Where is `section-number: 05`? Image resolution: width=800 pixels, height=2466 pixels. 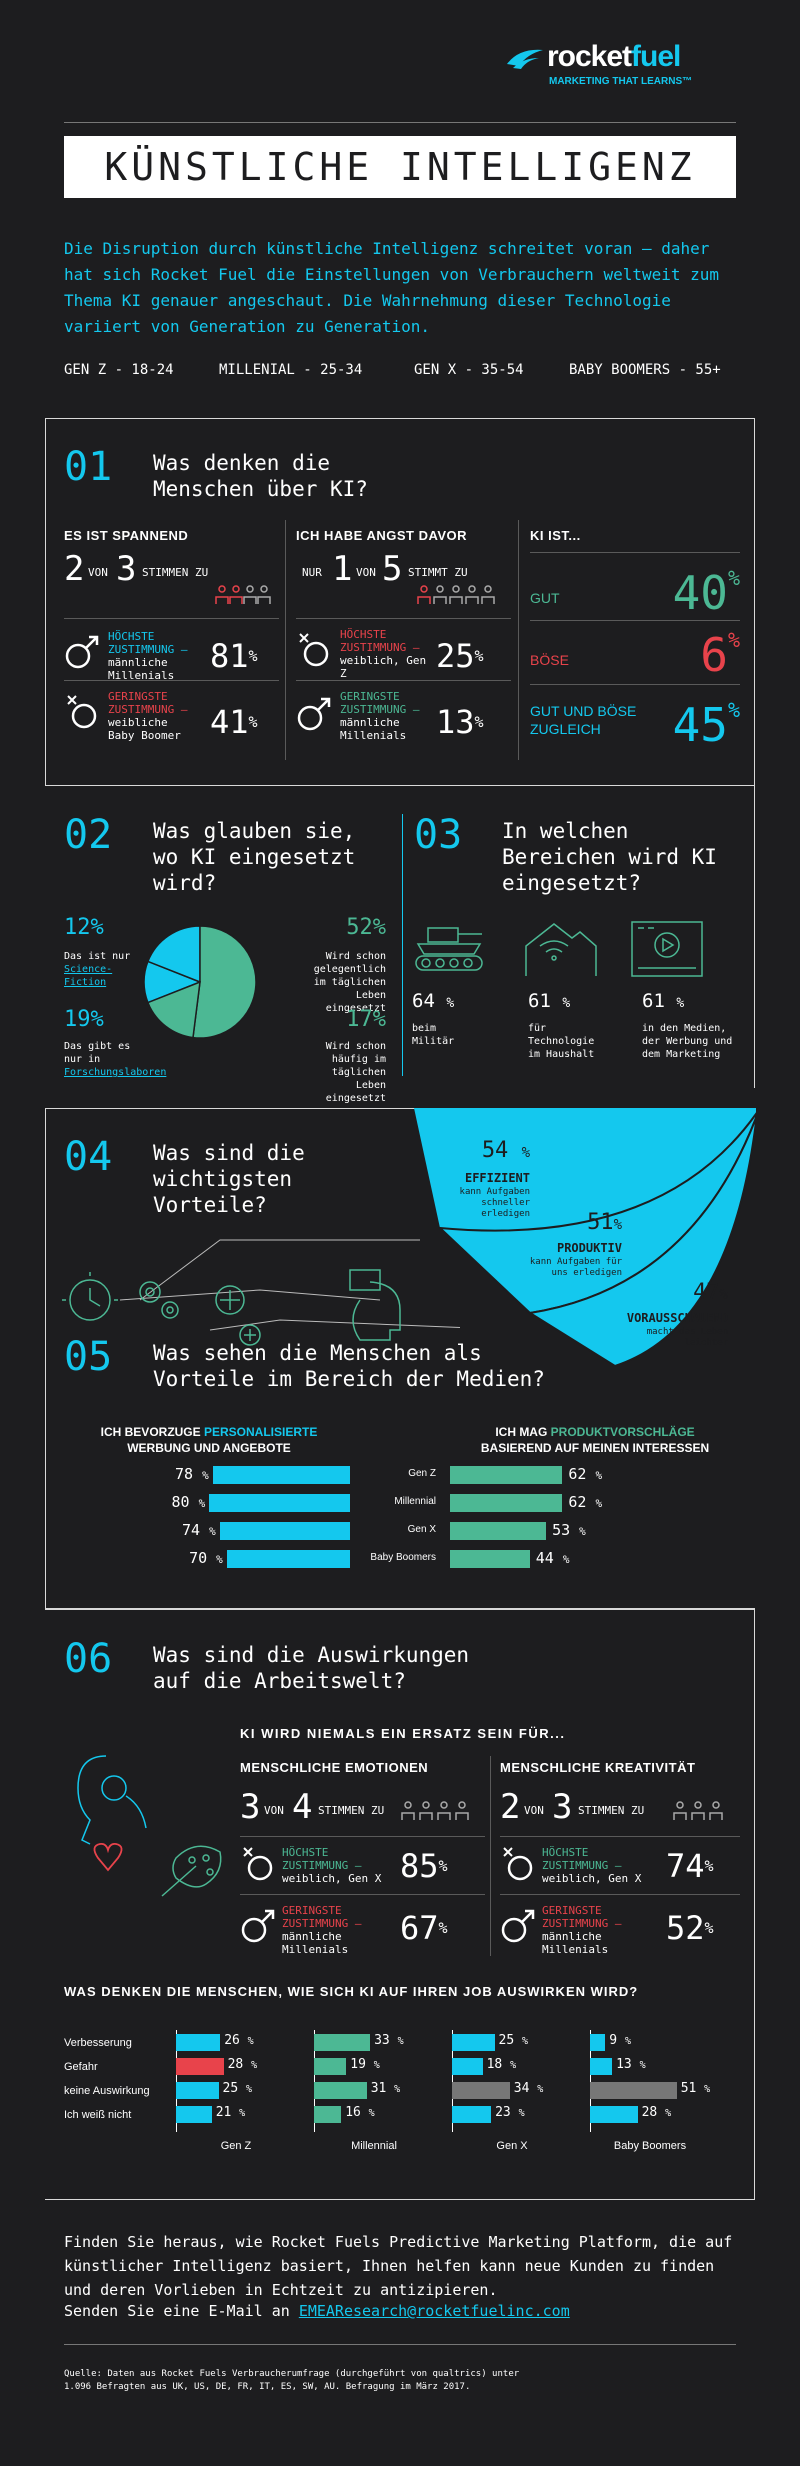
section-number: 05 is located at coordinates (88, 1357).